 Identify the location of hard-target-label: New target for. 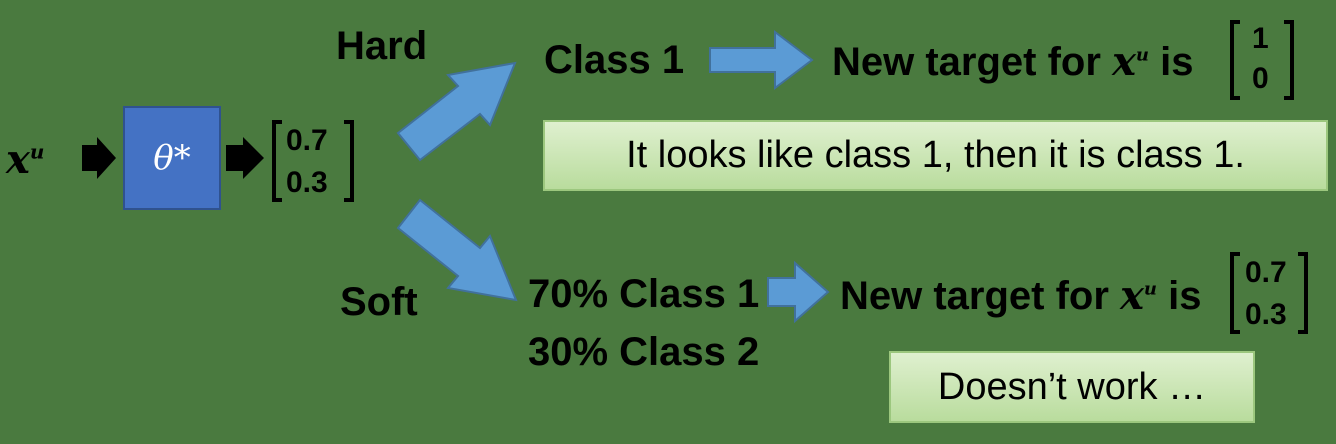
(966, 62).